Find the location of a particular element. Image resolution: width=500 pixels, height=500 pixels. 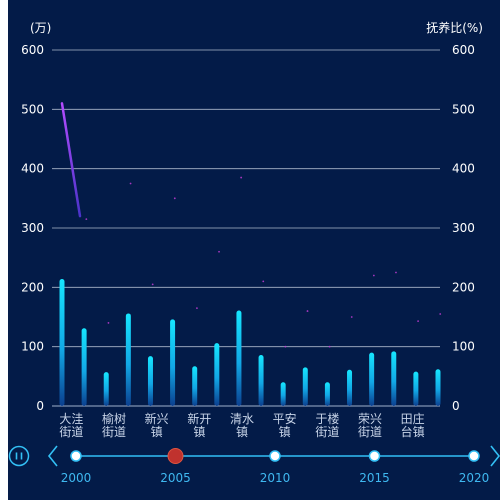

right-tick-label: 400 is located at coordinates (463, 169).